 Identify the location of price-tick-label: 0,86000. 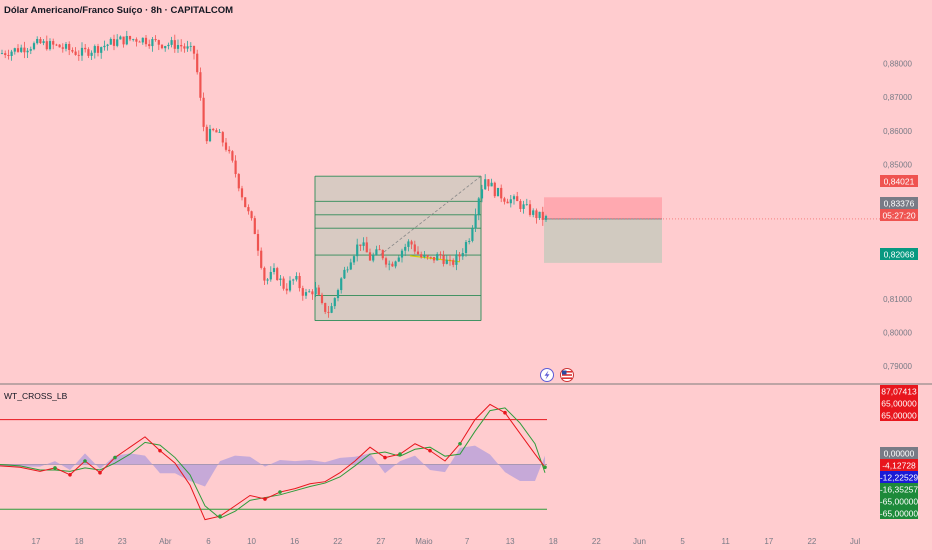
(897, 131).